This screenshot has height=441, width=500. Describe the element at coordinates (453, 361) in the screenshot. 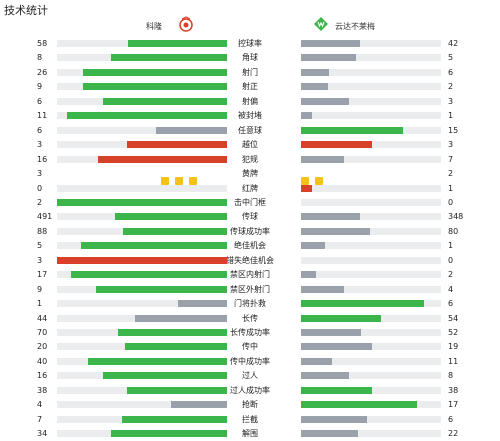

I see `away-value: 11` at that location.